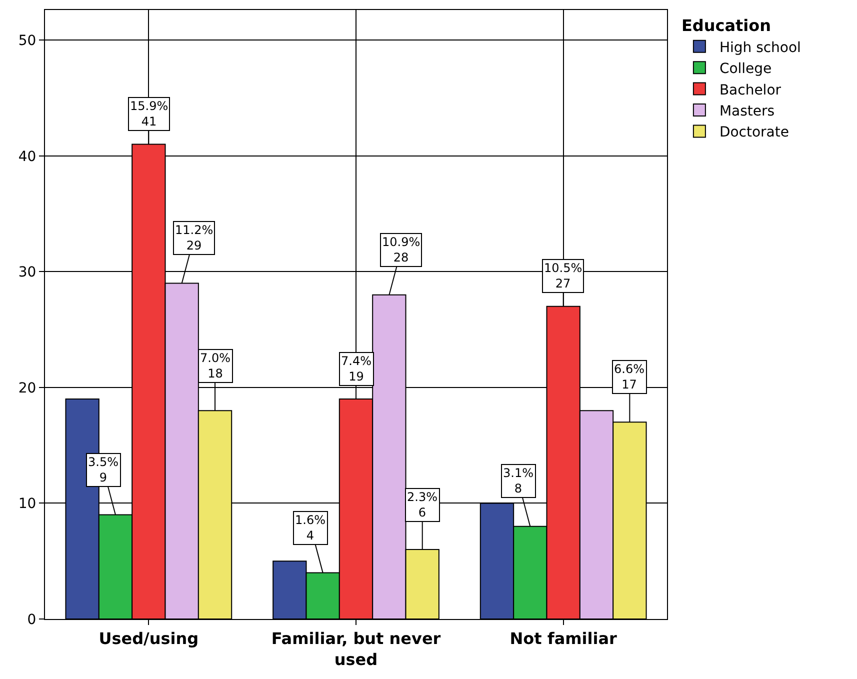 The height and width of the screenshot is (679, 857). Describe the element at coordinates (760, 48) in the screenshot. I see `legend-label: High school` at that location.